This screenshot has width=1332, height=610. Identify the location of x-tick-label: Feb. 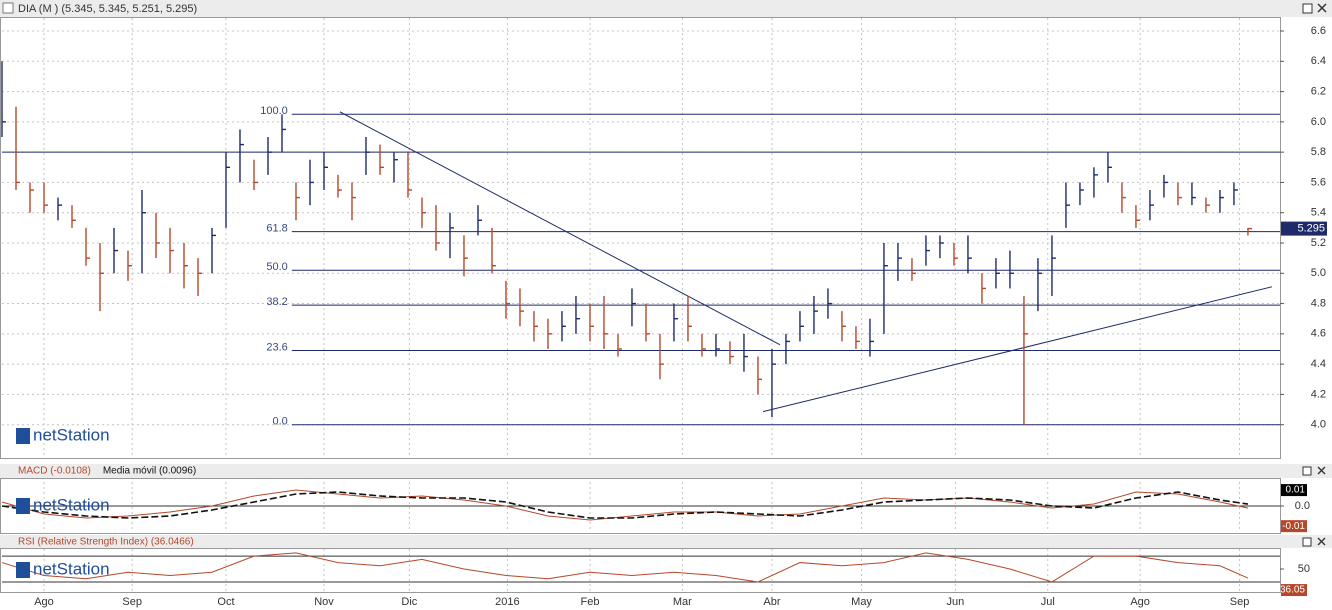
(589, 602).